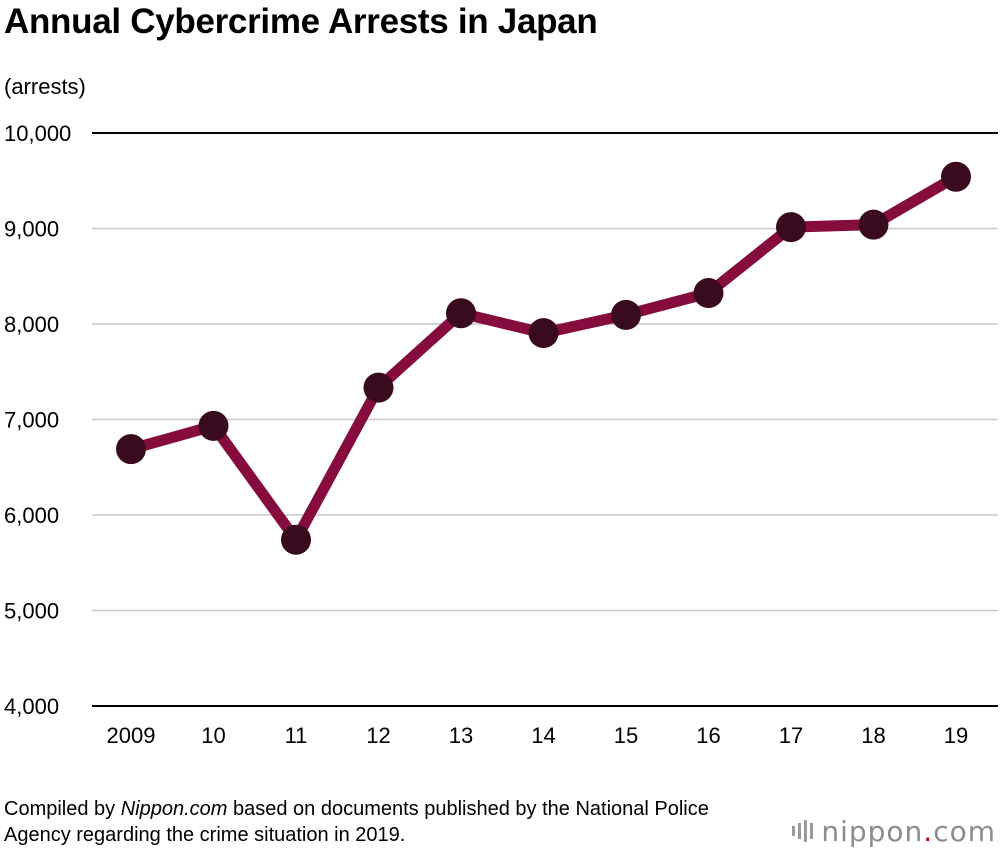 The image size is (1000, 856). I want to click on y-tick-label: 9,000, so click(31, 229).